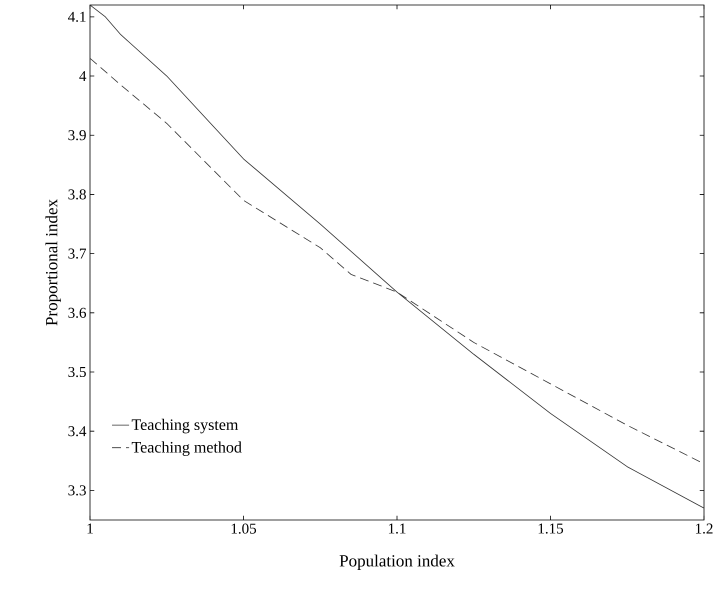 Image resolution: width=719 pixels, height=600 pixels. What do you see at coordinates (77, 372) in the screenshot?
I see `y-tick-label: 3.5` at bounding box center [77, 372].